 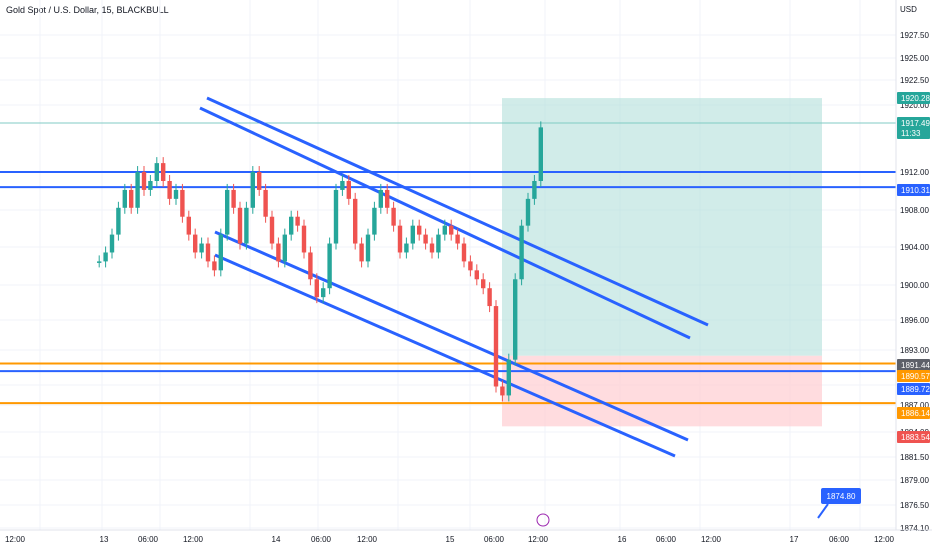 I want to click on price-axis-label: 1879.00, so click(x=914, y=480).